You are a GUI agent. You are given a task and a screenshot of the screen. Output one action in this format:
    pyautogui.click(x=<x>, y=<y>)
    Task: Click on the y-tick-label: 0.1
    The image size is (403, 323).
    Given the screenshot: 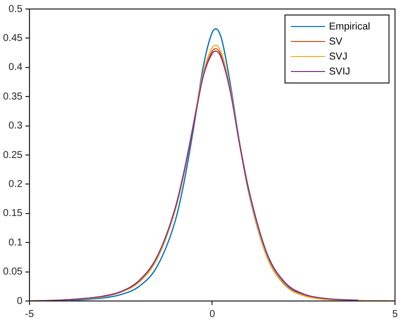 What is the action you would take?
    pyautogui.click(x=15, y=242)
    